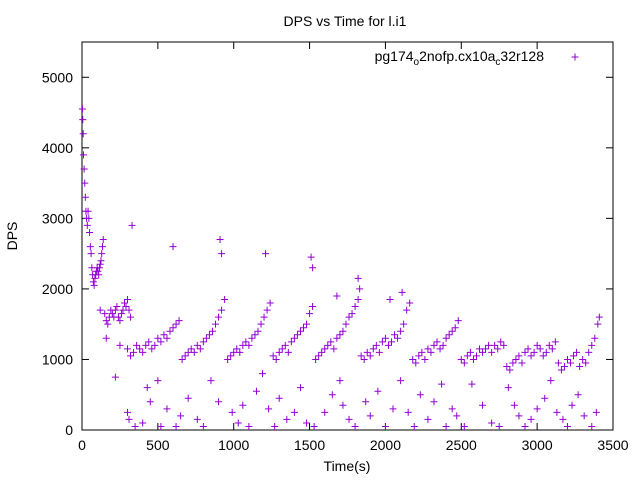 Image resolution: width=640 pixels, height=480 pixels. I want to click on x-tick-label: 1500, so click(309, 445).